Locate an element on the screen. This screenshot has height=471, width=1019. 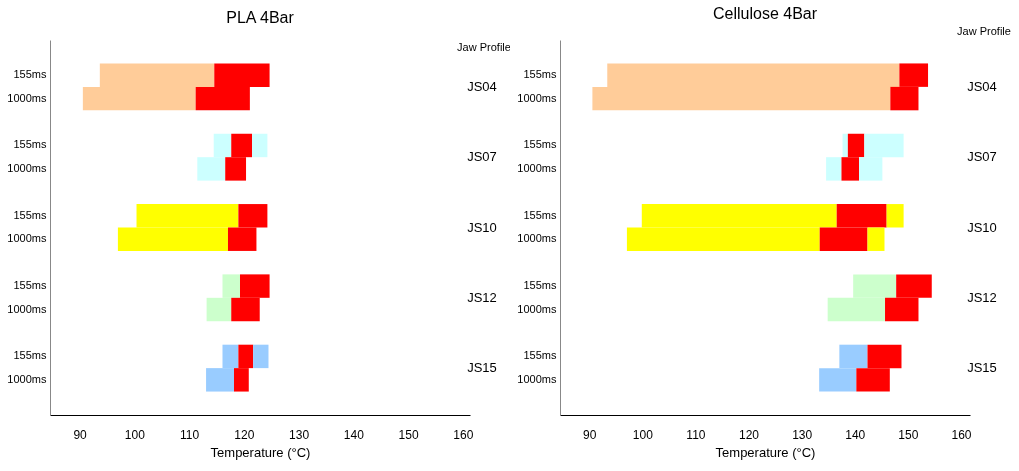
chart-title: PLA 4Bar is located at coordinates (260, 17).